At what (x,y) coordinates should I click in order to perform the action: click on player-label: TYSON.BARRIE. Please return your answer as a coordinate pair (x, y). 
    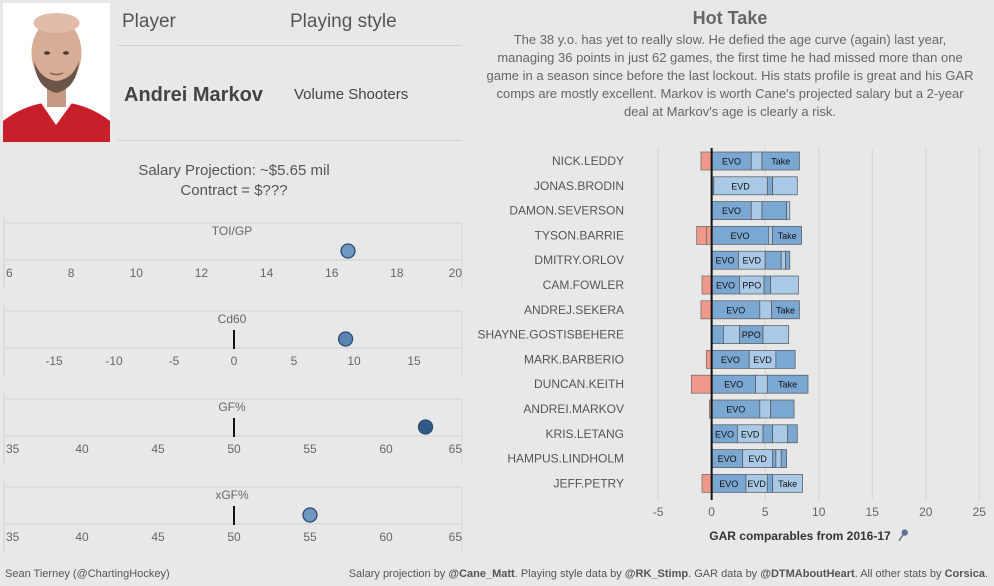
    Looking at the image, I should click on (579, 235).